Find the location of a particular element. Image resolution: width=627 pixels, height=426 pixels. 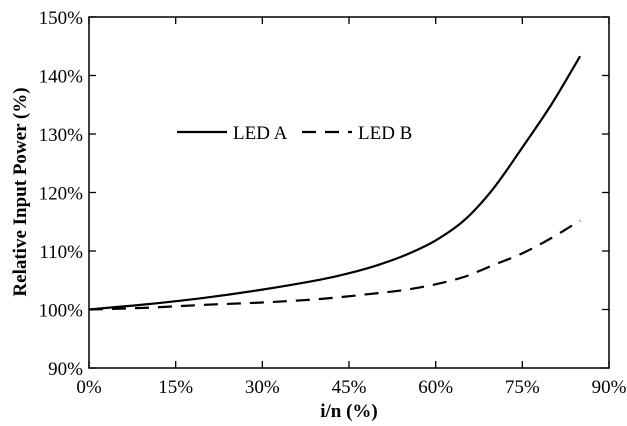

y-tick-label: 130% is located at coordinates (61, 135).